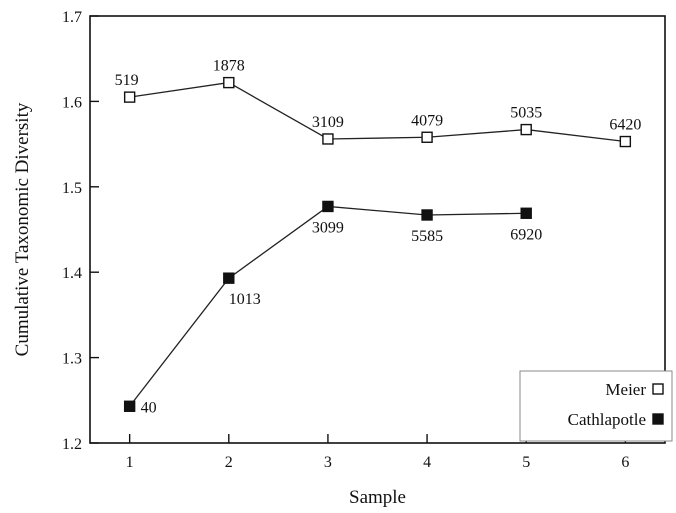 The image size is (676, 513). What do you see at coordinates (80, 231) in the screenshot?
I see `y-axis: 1.2 1.3 1.4 1.5 1.6 1.7` at bounding box center [80, 231].